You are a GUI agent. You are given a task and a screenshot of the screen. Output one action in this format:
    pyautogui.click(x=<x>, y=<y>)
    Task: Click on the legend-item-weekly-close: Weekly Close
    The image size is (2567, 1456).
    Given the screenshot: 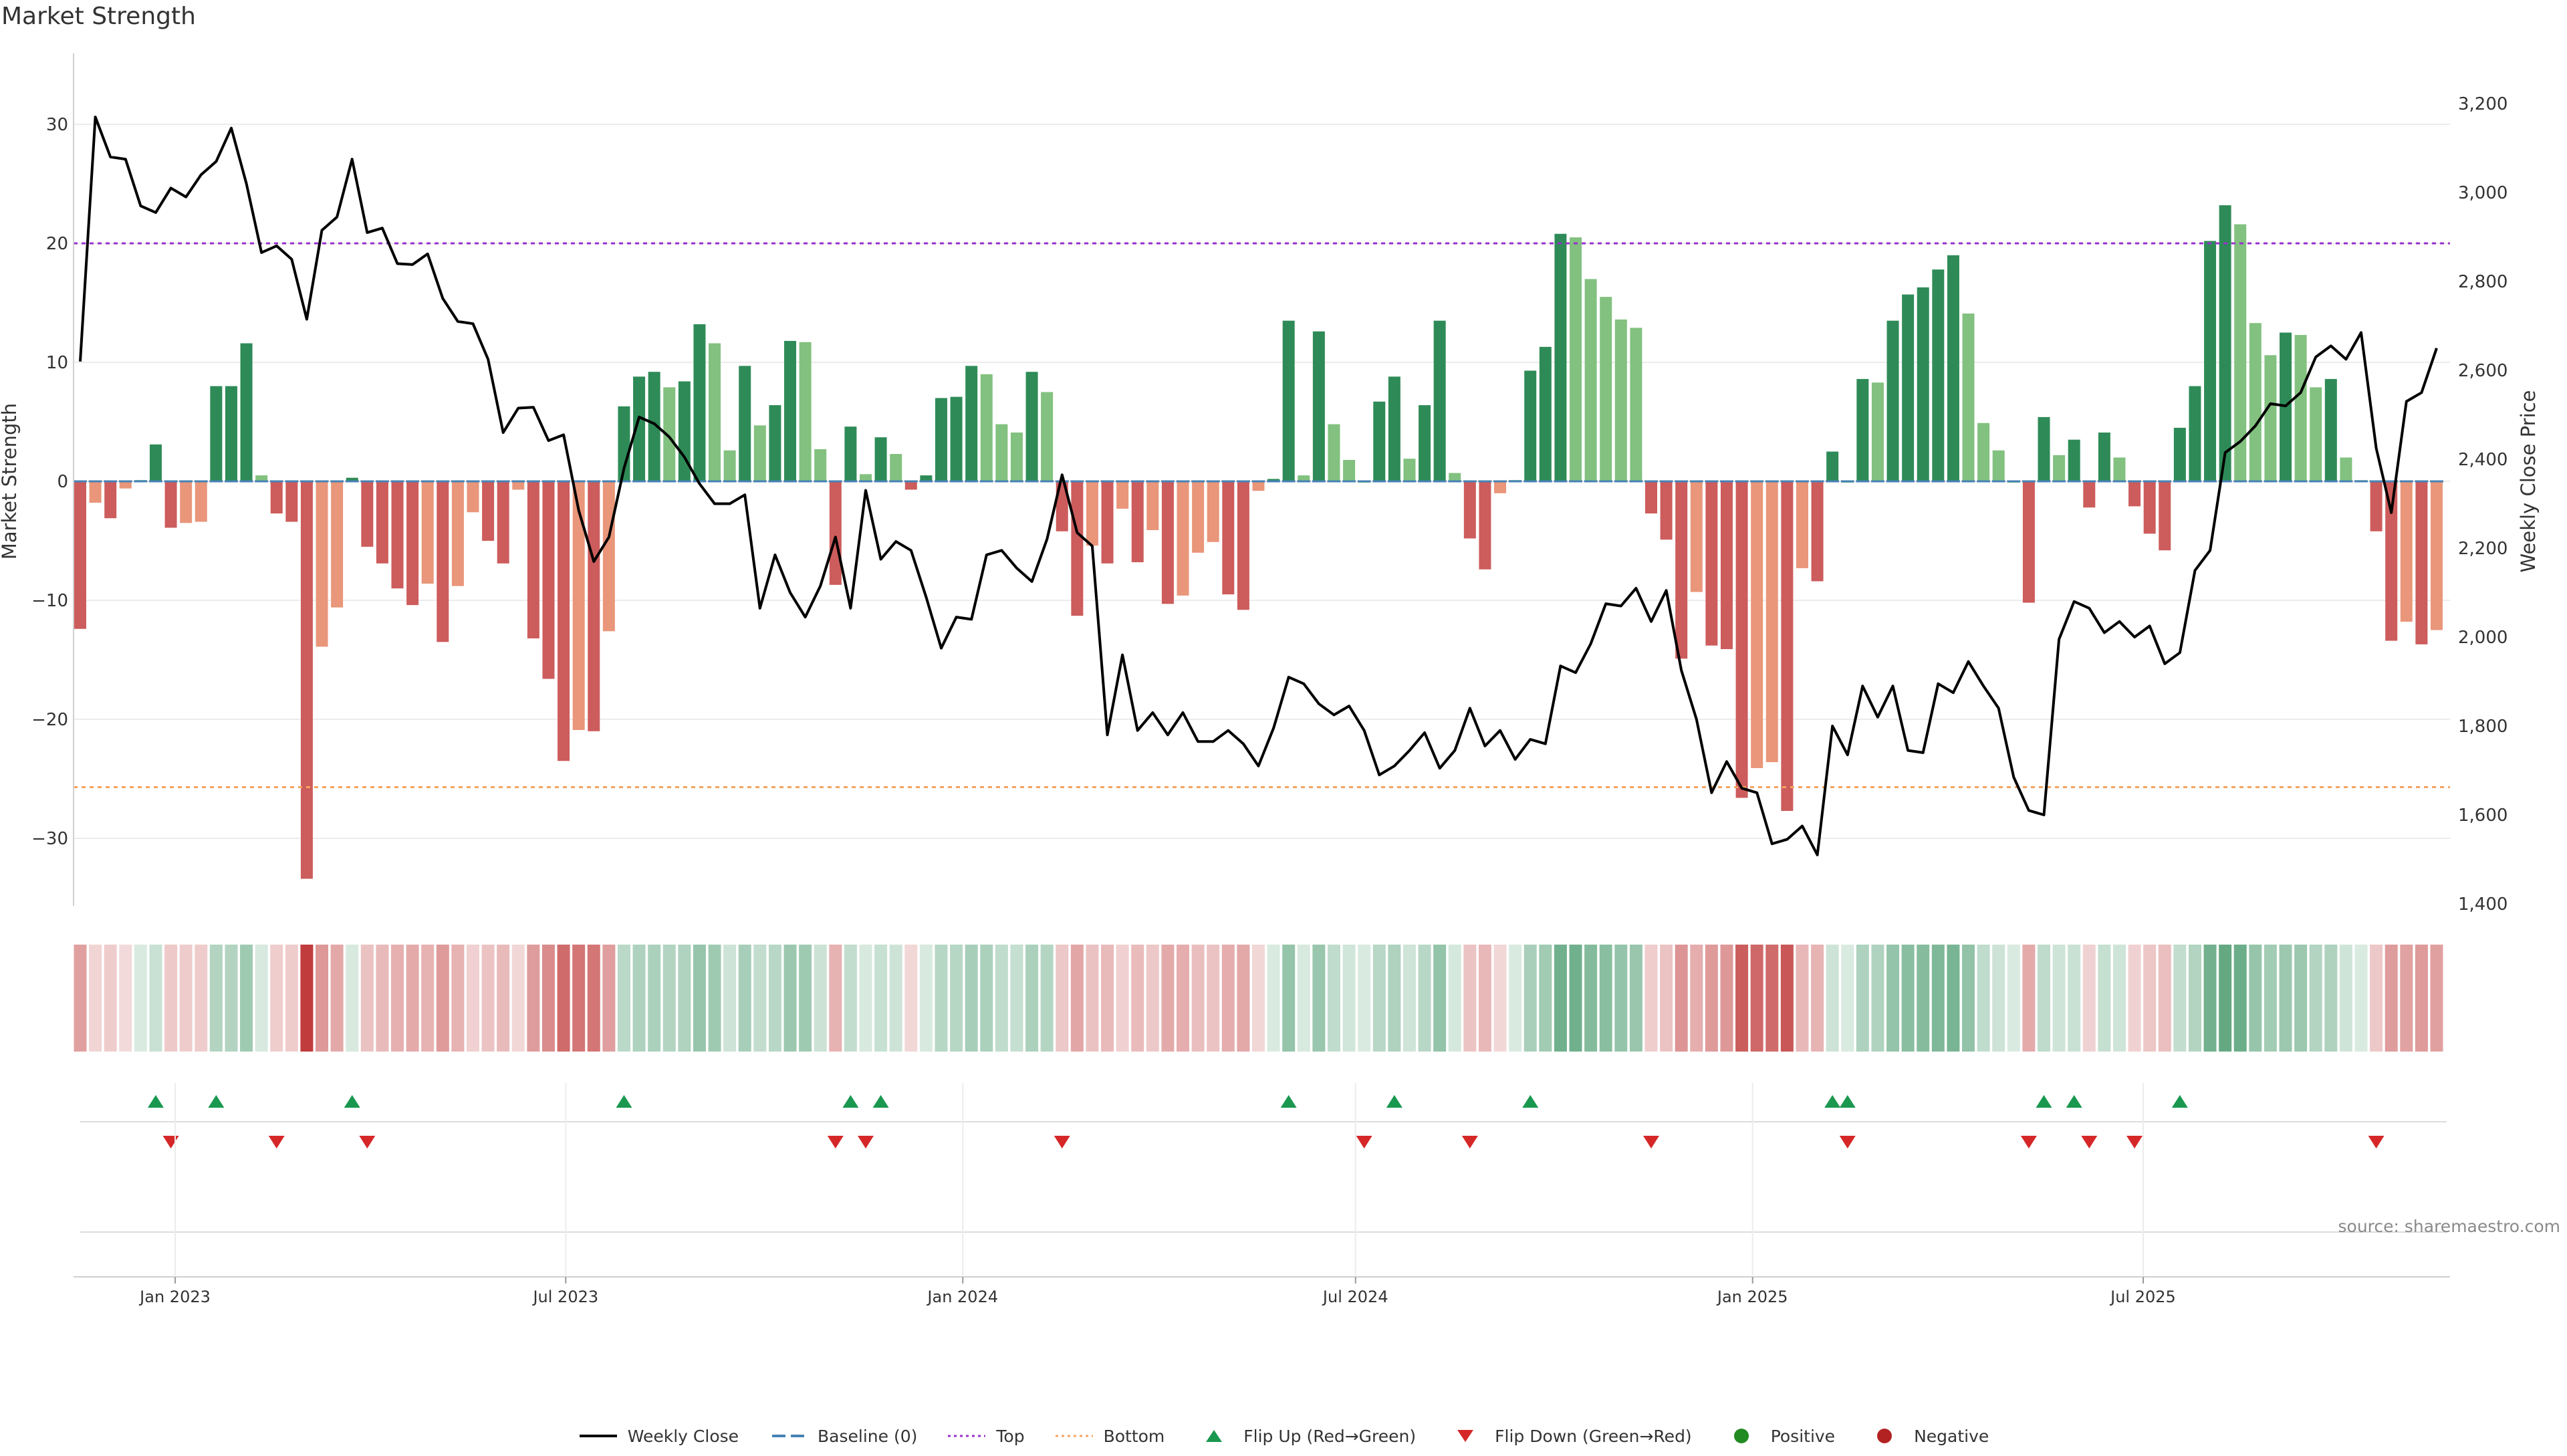 What is the action you would take?
    pyautogui.click(x=658, y=1436)
    